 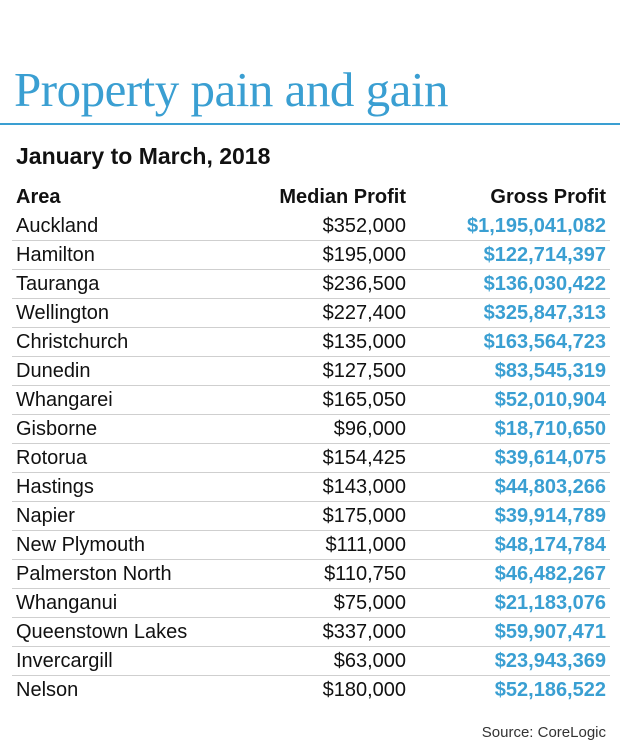 I want to click on gross-profit-cell: $325,847,313, so click(x=510, y=313).